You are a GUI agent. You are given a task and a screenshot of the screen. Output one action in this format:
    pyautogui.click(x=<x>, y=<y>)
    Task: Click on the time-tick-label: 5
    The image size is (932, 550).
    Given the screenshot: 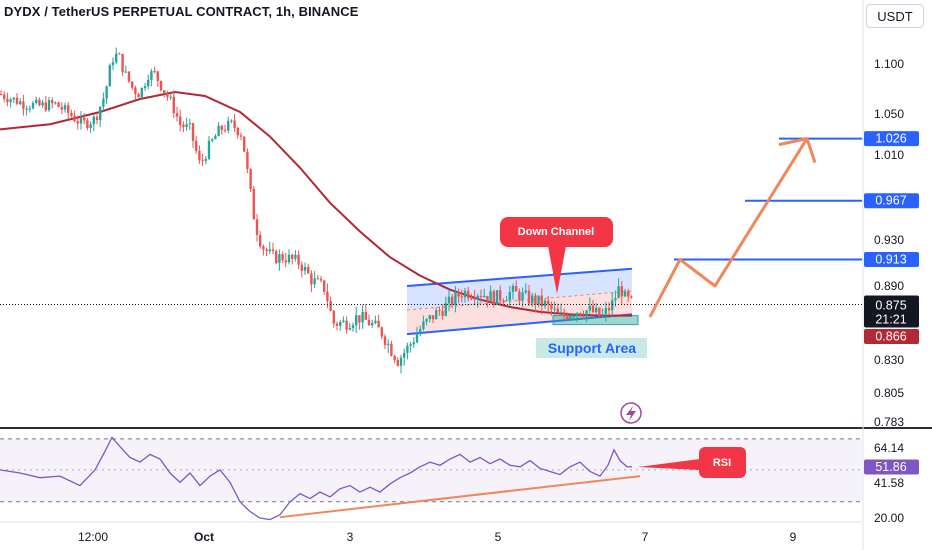 What is the action you would take?
    pyautogui.click(x=498, y=537)
    